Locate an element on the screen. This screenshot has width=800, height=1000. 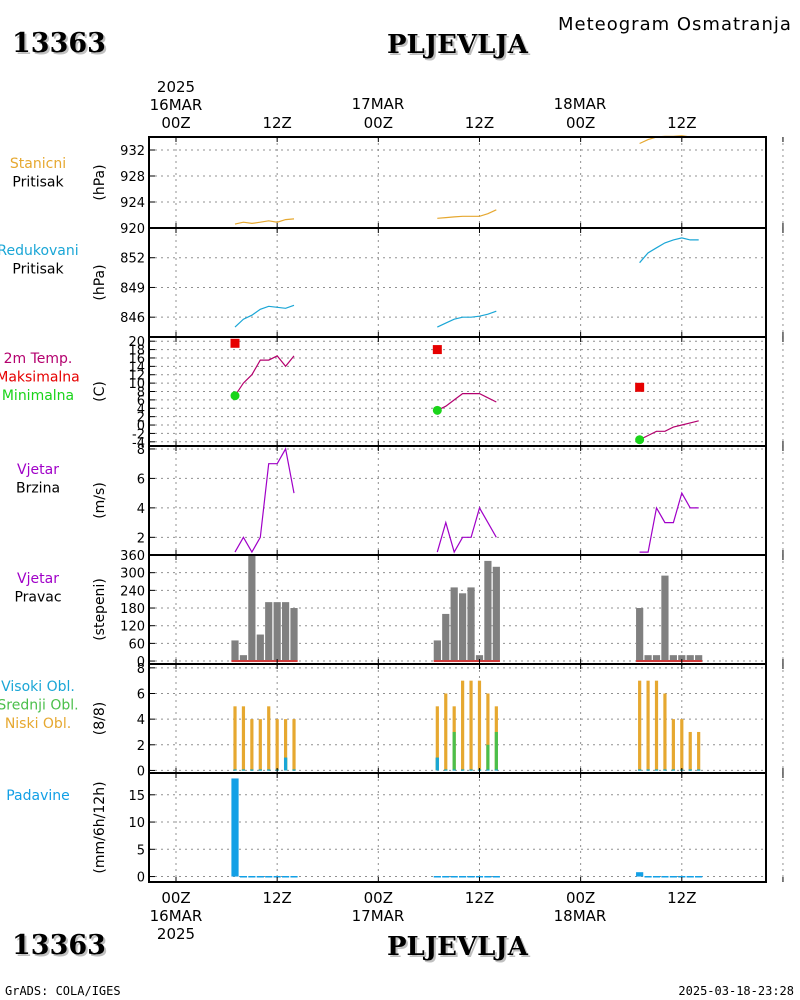
y-tick-label: 14 is located at coordinates (136, 367).